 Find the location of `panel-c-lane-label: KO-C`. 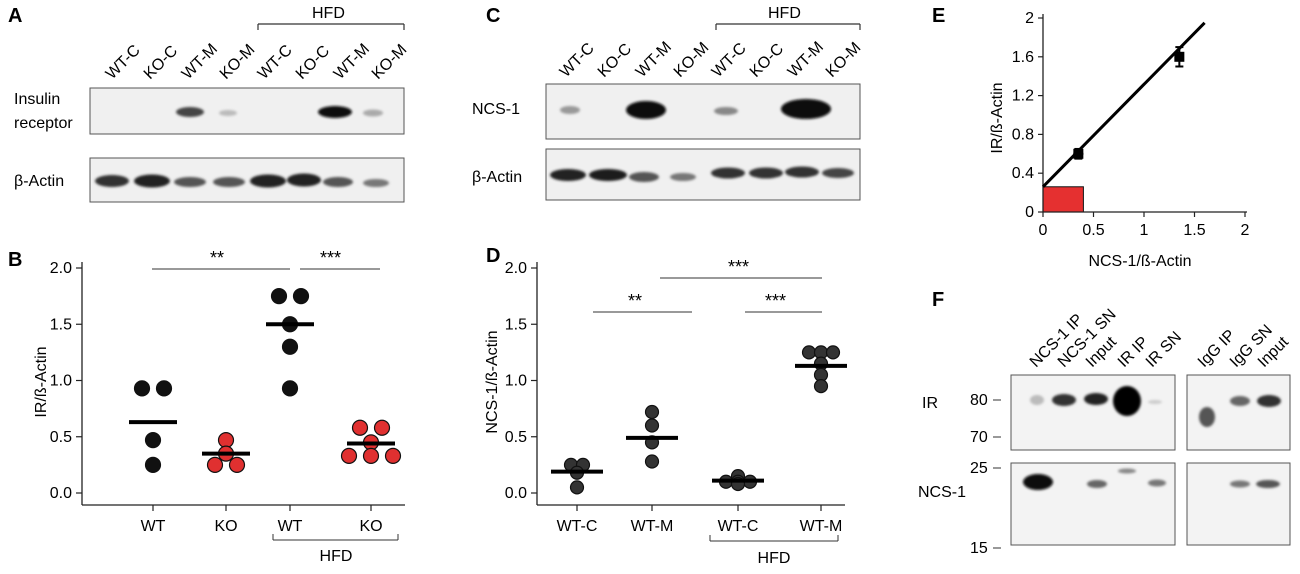

panel-c-lane-label: KO-C is located at coordinates (767, 61).